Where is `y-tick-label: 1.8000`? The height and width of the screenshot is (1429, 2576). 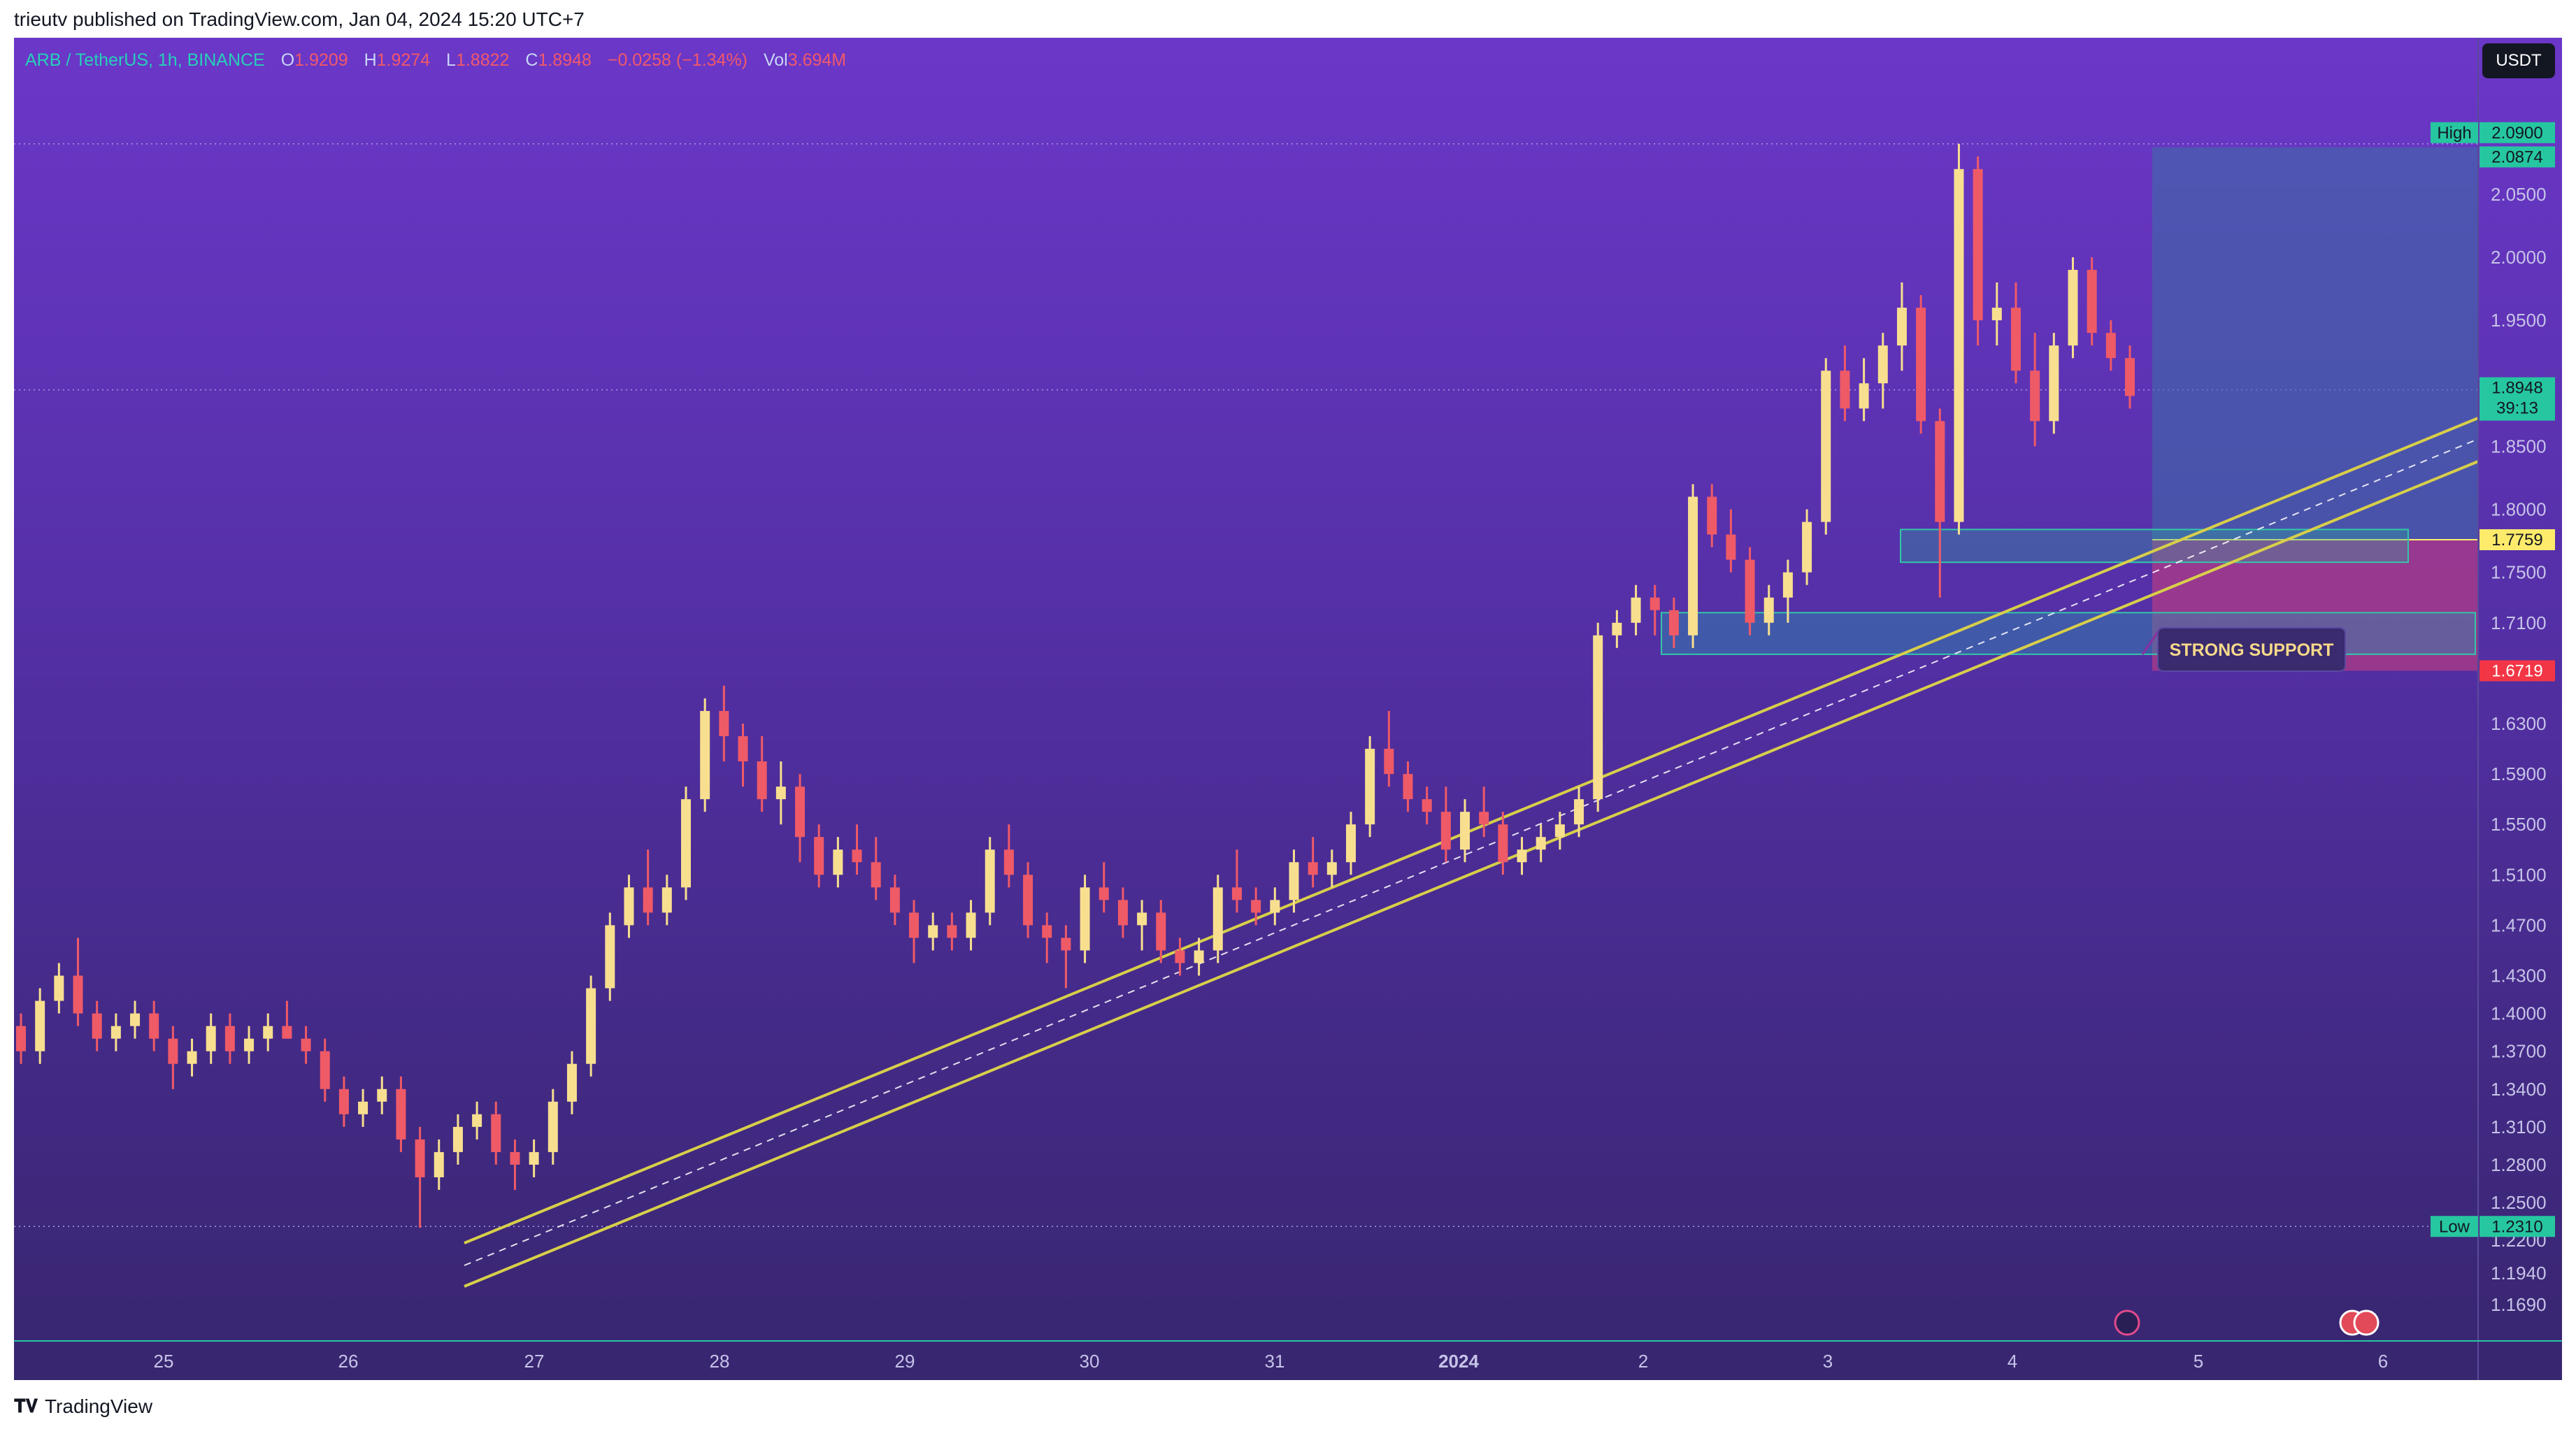 y-tick-label: 1.8000 is located at coordinates (2519, 509).